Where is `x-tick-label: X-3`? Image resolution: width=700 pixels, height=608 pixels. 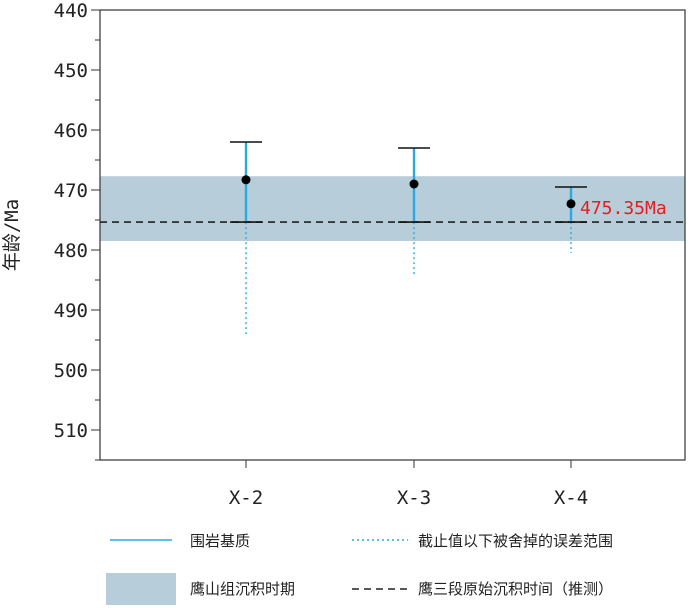 x-tick-label: X-3 is located at coordinates (414, 498).